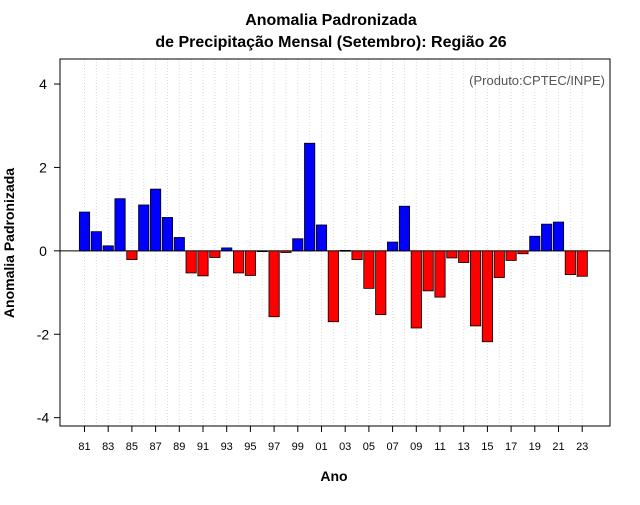 This screenshot has height=505, width=640. What do you see at coordinates (250, 447) in the screenshot?
I see `x-tick-label: 95` at bounding box center [250, 447].